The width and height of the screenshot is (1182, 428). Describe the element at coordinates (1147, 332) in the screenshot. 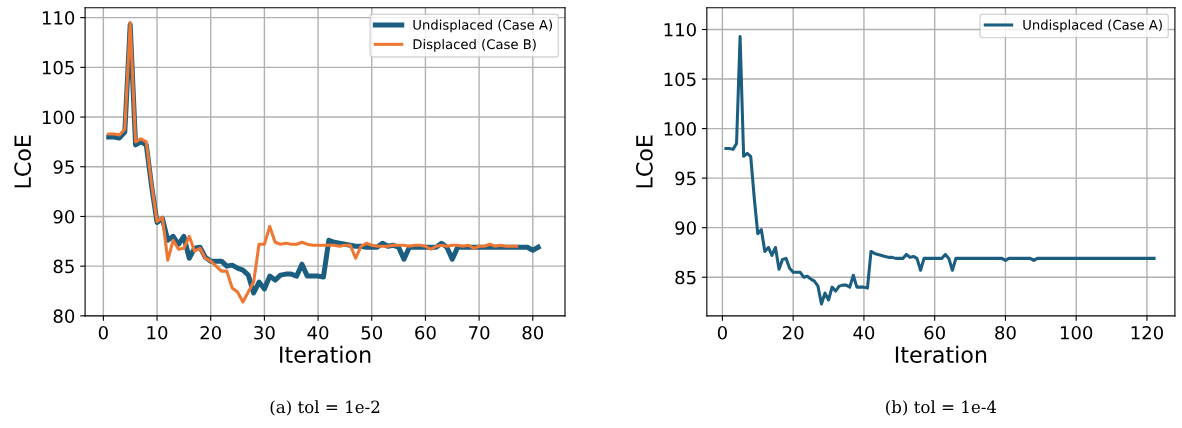

I see `x-tick-label: 120` at that location.